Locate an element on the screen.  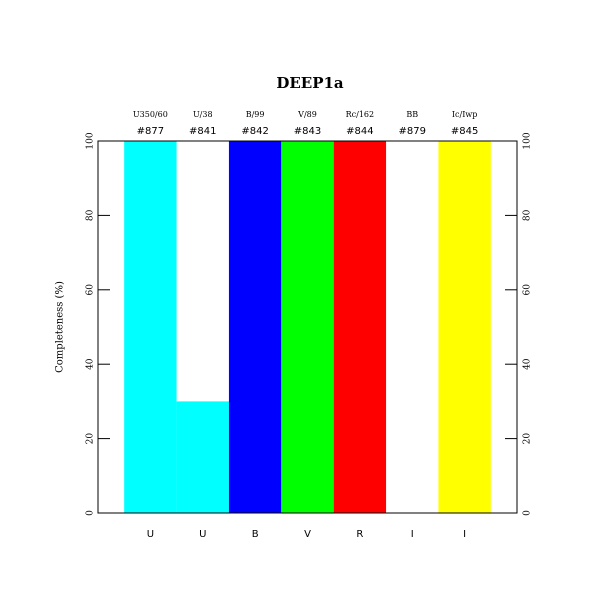
y-tick-label: 40 is located at coordinates (91, 364).